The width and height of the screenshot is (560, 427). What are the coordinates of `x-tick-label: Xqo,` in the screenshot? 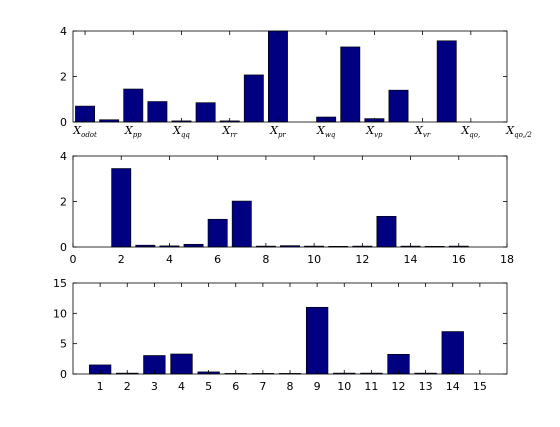 It's located at (470, 131).